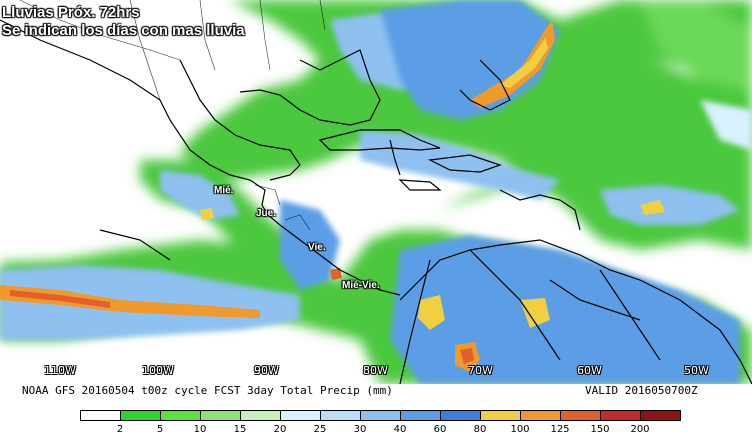 This screenshot has height=440, width=752. What do you see at coordinates (160, 429) in the screenshot?
I see `legend-tick-label: 5` at bounding box center [160, 429].